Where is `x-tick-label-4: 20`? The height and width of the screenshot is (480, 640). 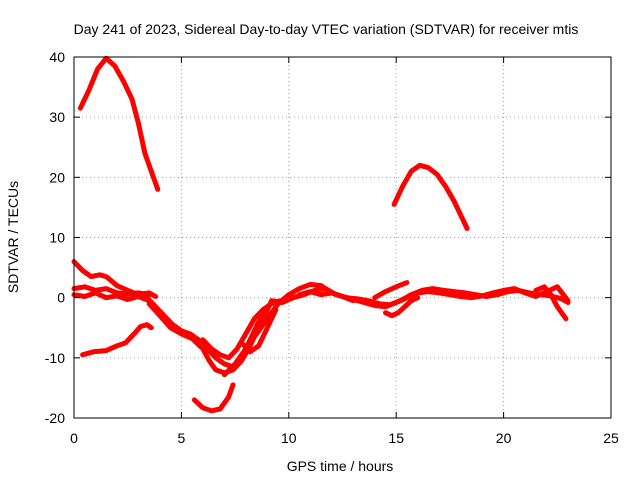 x-tick-label-4: 20 is located at coordinates (504, 438).